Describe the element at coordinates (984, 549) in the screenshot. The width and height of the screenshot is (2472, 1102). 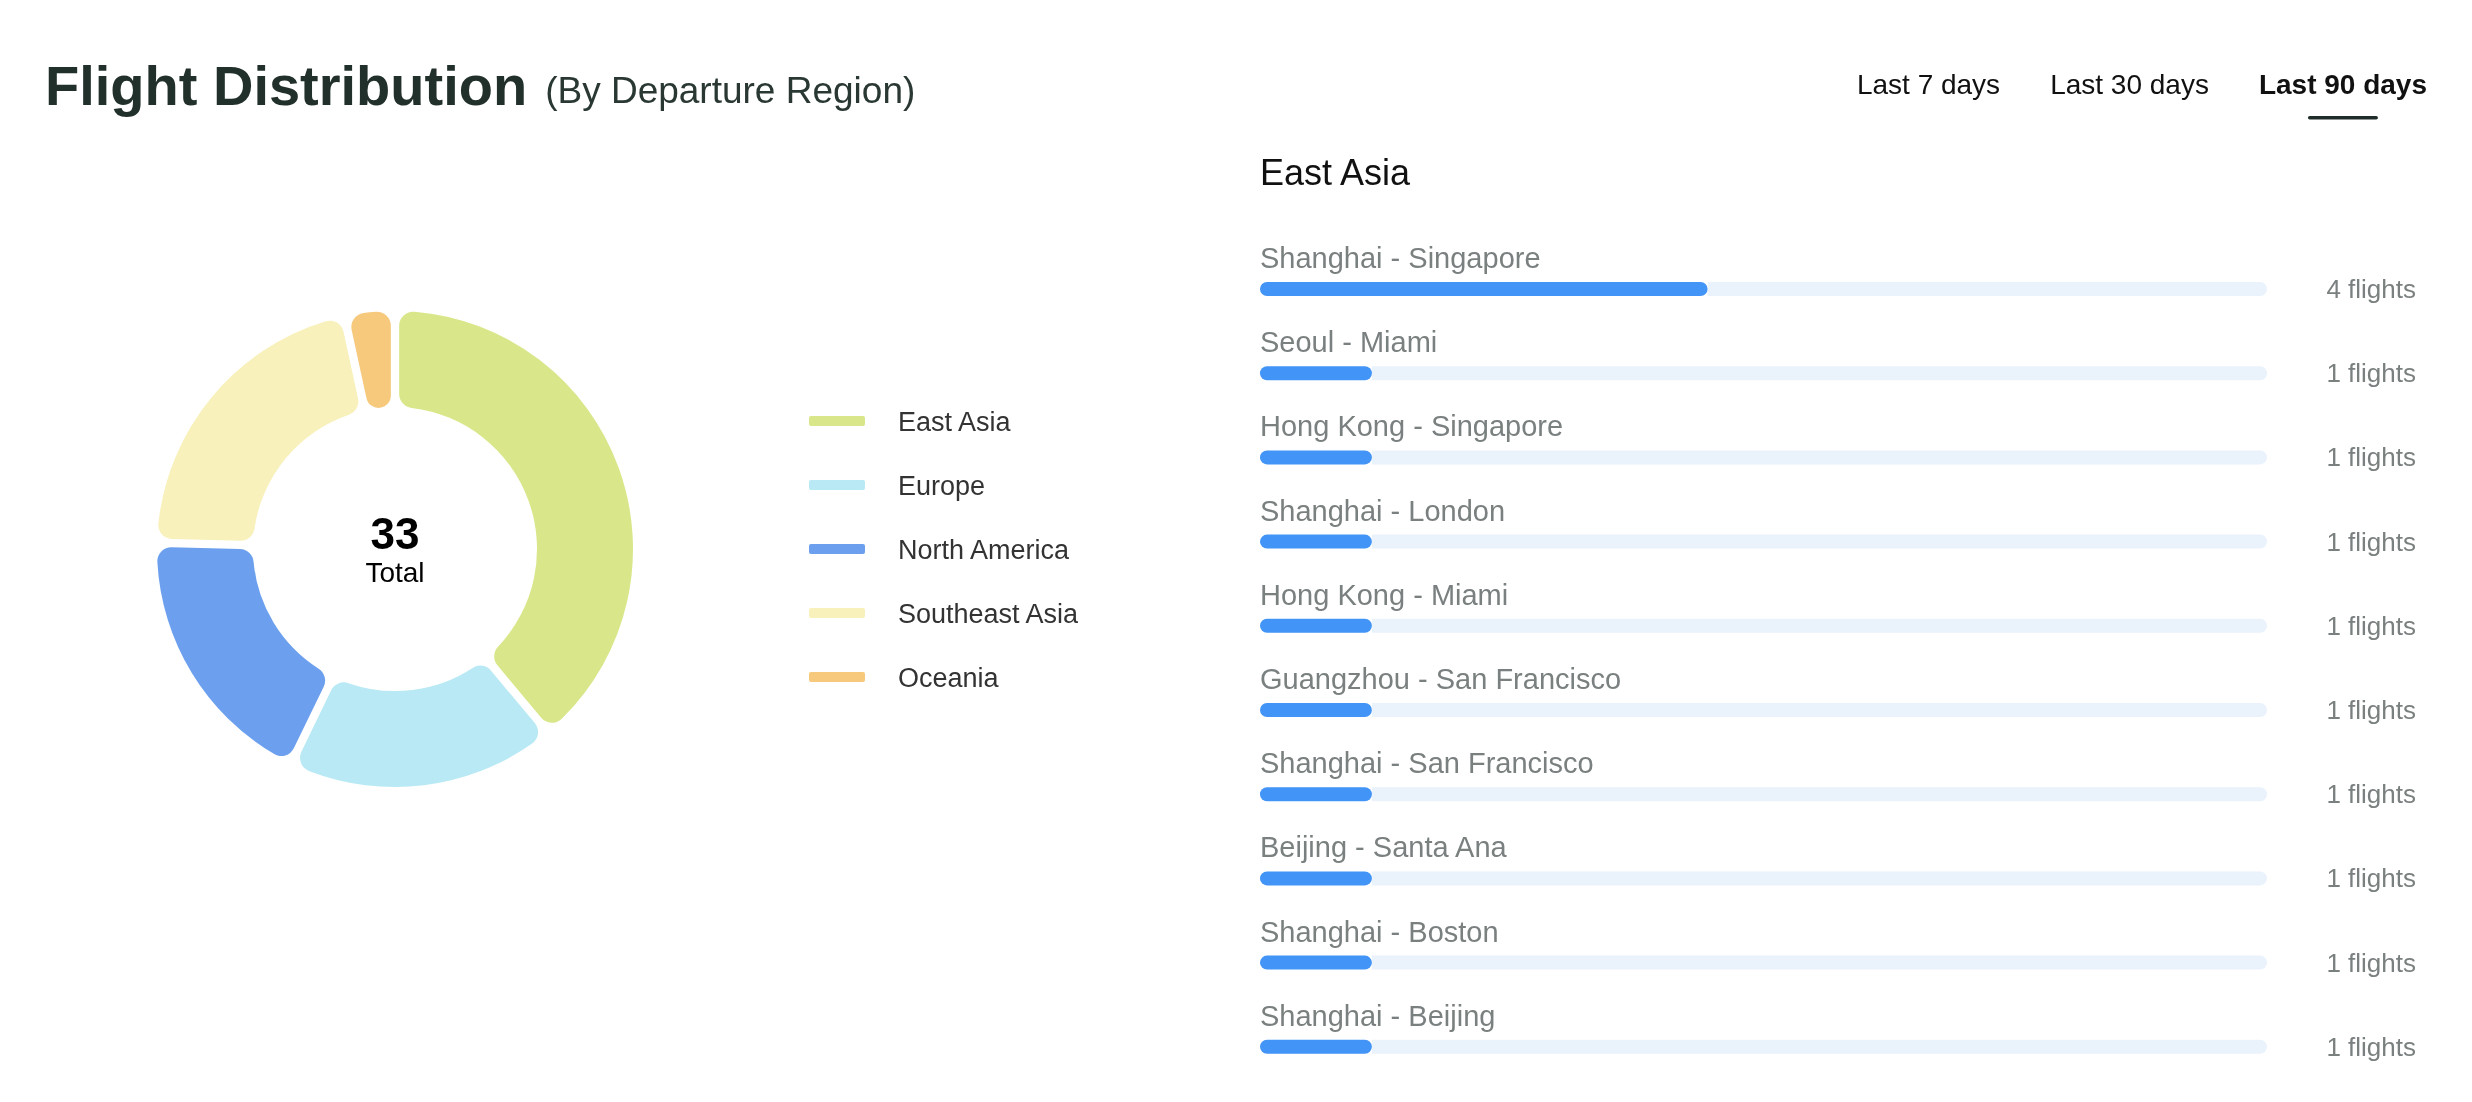
I see `legend-label: North America` at that location.